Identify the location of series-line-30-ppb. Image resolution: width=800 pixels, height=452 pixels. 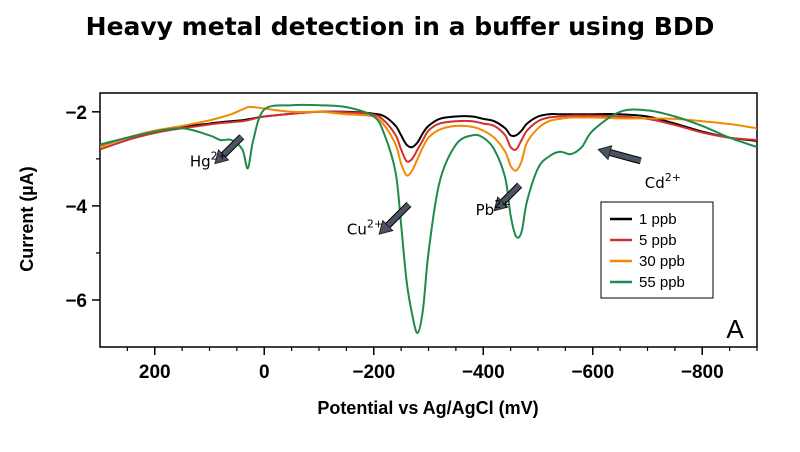
(428, 141).